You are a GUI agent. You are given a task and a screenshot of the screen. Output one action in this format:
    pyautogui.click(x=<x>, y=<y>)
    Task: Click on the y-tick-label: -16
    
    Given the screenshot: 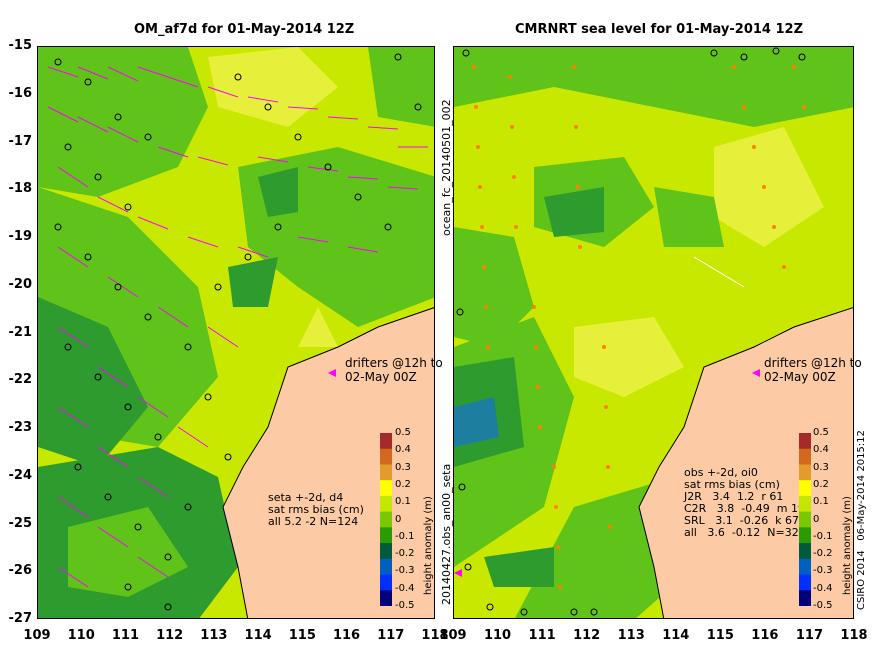 What is the action you would take?
    pyautogui.click(x=20, y=93)
    